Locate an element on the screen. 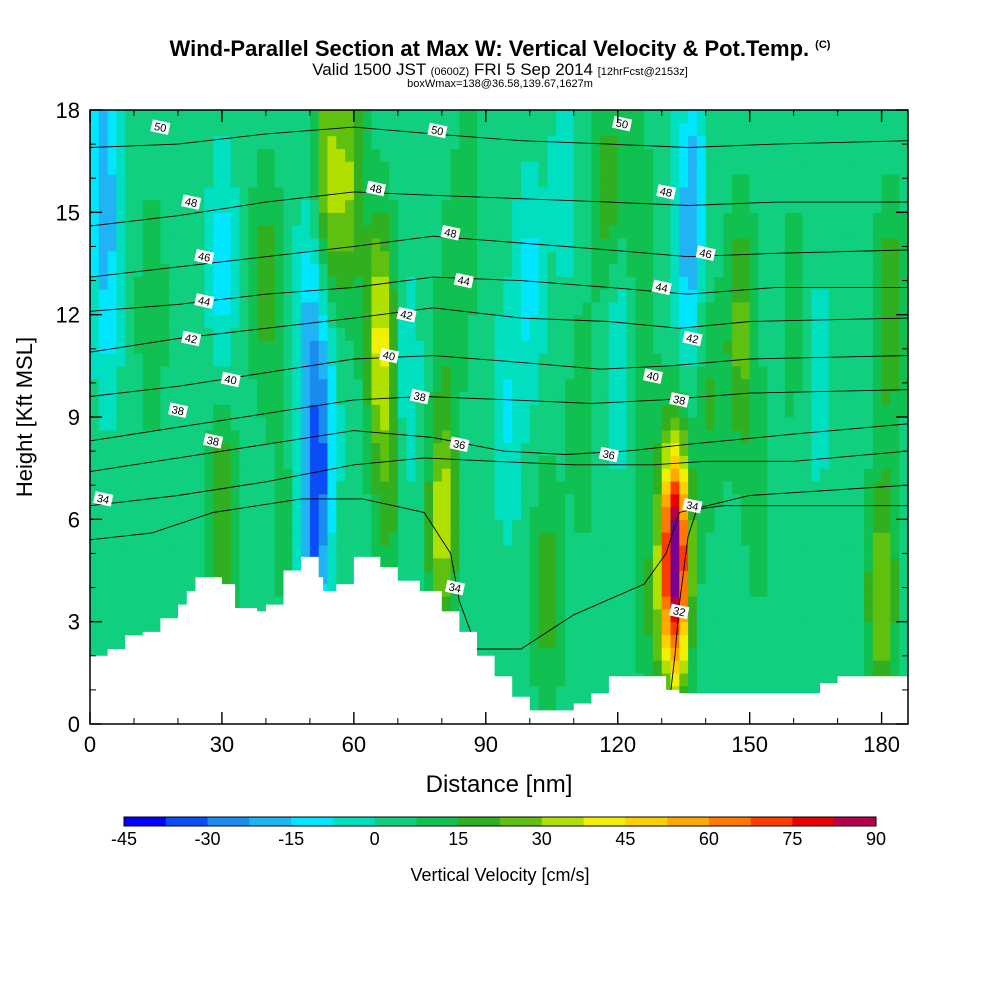 The height and width of the screenshot is (1000, 1000). contour-label: 48 is located at coordinates (375, 188).